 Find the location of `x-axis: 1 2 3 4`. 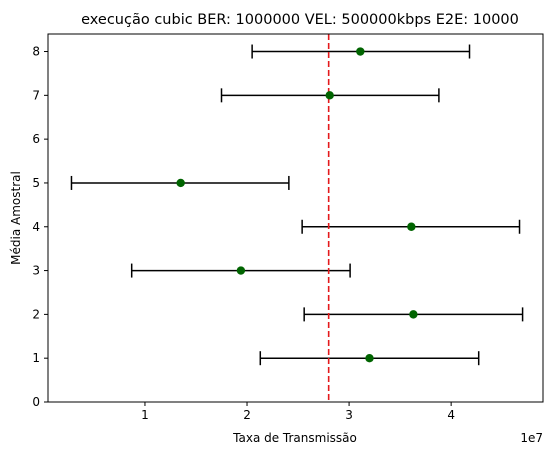

x-axis: 1 2 3 4 is located at coordinates (298, 412).